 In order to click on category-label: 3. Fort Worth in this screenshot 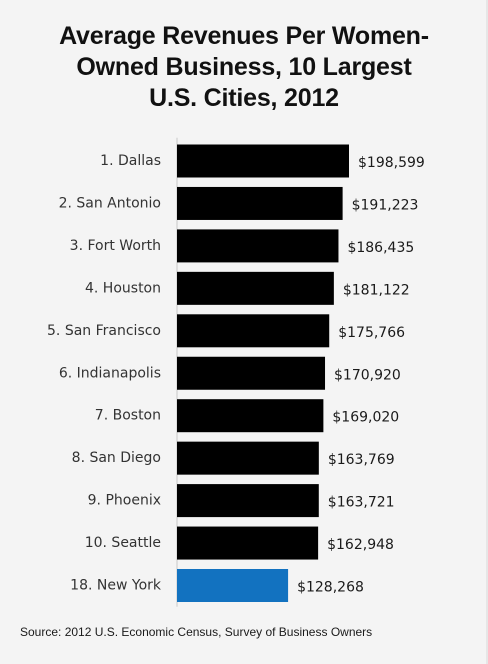, I will do `click(115, 246)`.